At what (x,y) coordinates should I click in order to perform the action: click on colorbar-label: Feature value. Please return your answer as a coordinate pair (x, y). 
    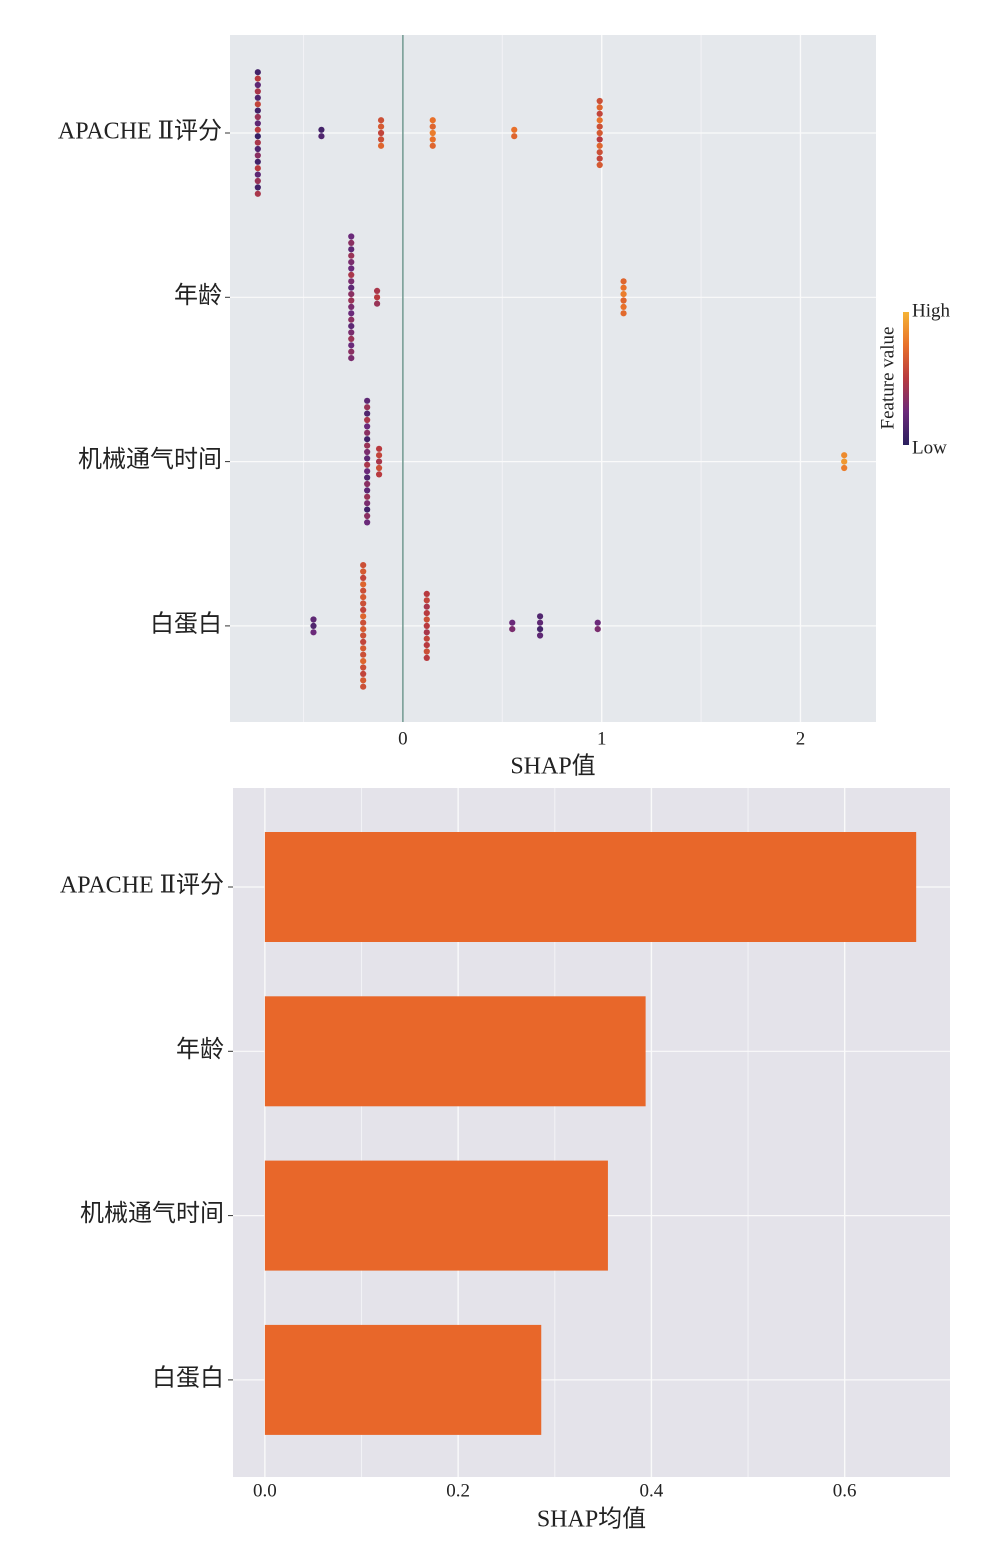
    Looking at the image, I should click on (887, 378).